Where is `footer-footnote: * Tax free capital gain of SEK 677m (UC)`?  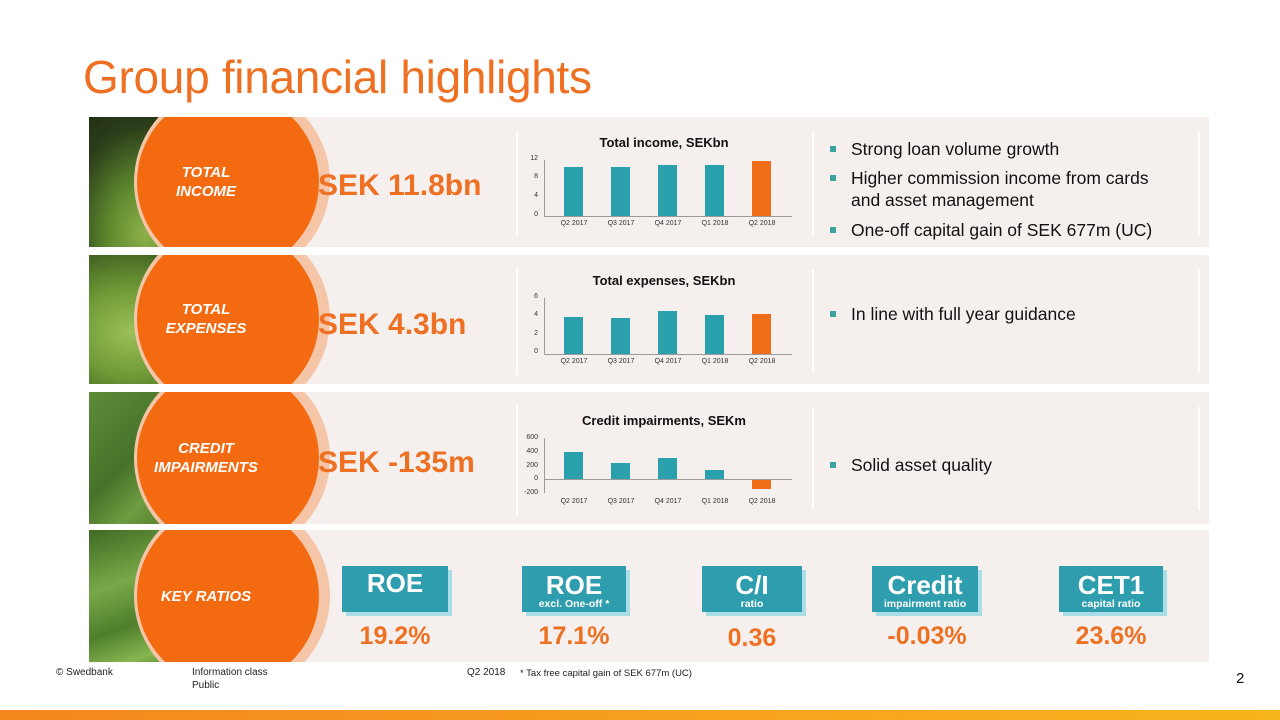 footer-footnote: * Tax free capital gain of SEK 677m (UC) is located at coordinates (606, 673).